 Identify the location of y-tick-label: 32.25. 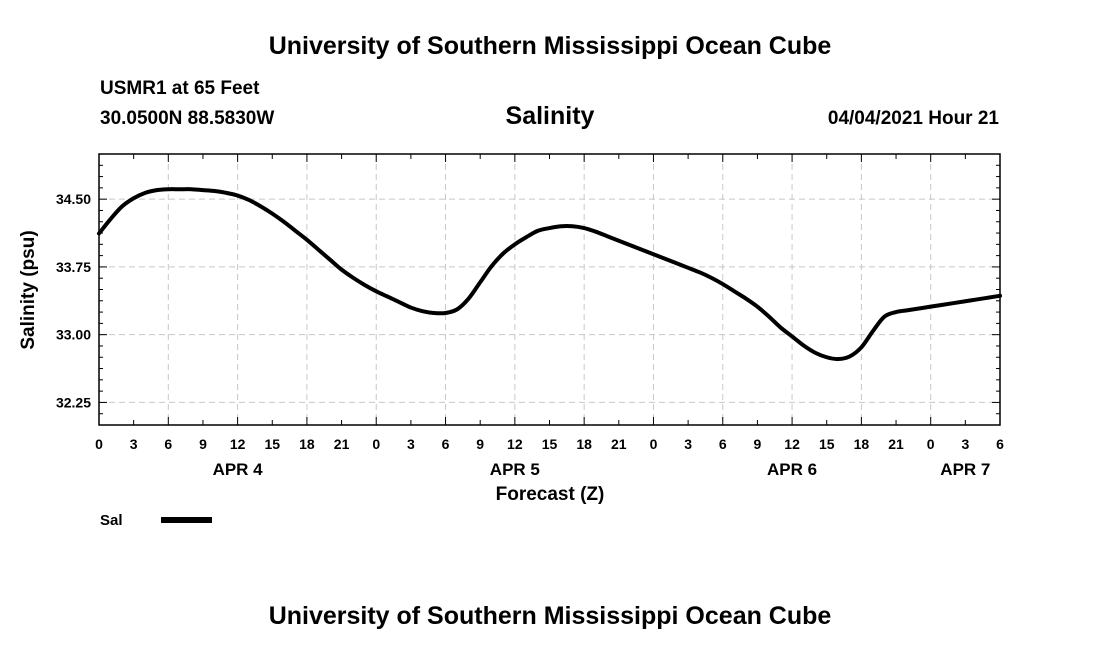
(73, 402).